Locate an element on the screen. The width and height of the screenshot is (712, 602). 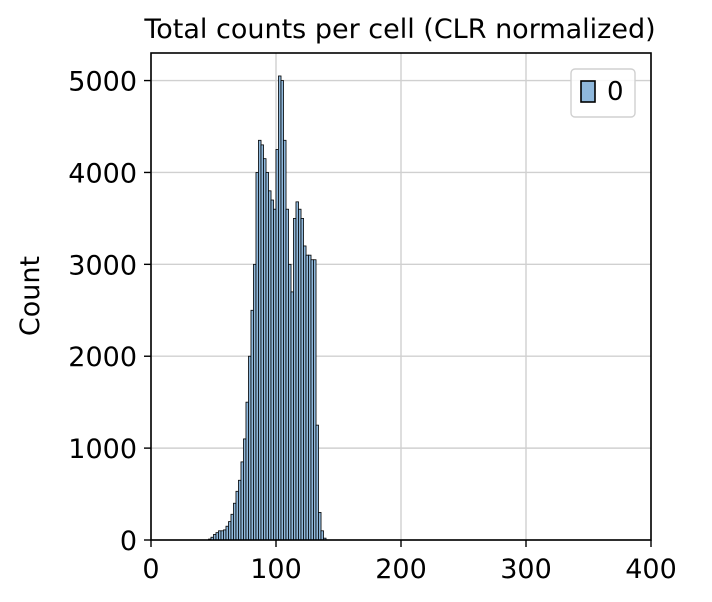
x-tick-label: 0 is located at coordinates (150, 569).